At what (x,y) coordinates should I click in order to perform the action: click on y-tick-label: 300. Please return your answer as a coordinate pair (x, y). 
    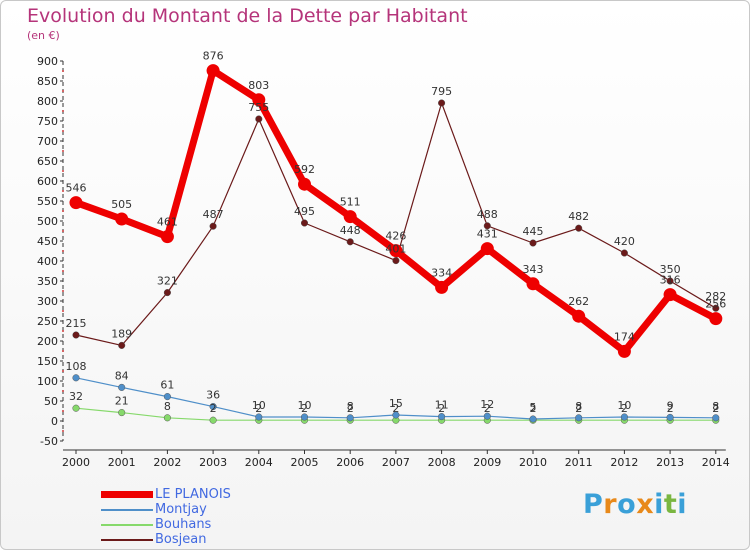
    Looking at the image, I should click on (47, 301).